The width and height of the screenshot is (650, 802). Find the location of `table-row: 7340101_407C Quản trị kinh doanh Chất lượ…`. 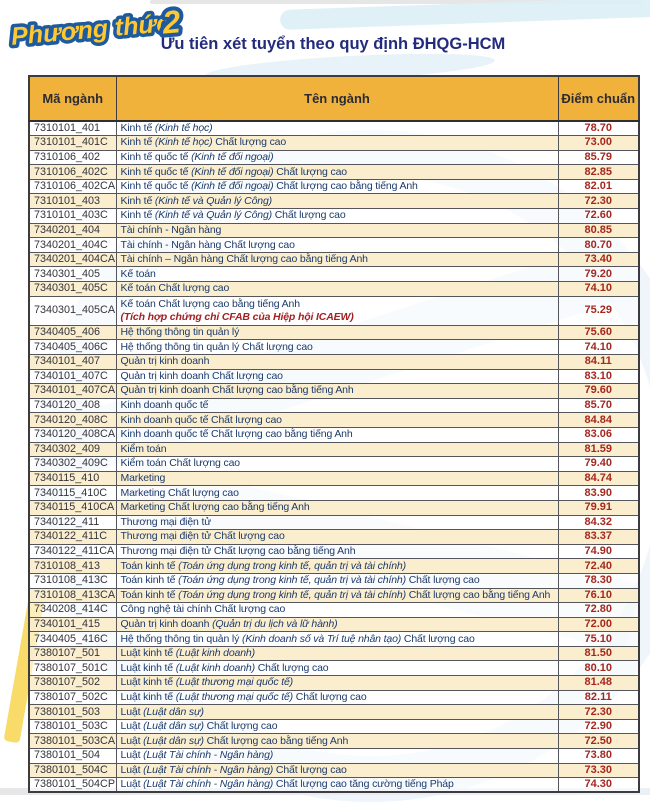

table-row: 7340101_407C Quản trị kinh doanh Chất lượ… is located at coordinates (334, 376).